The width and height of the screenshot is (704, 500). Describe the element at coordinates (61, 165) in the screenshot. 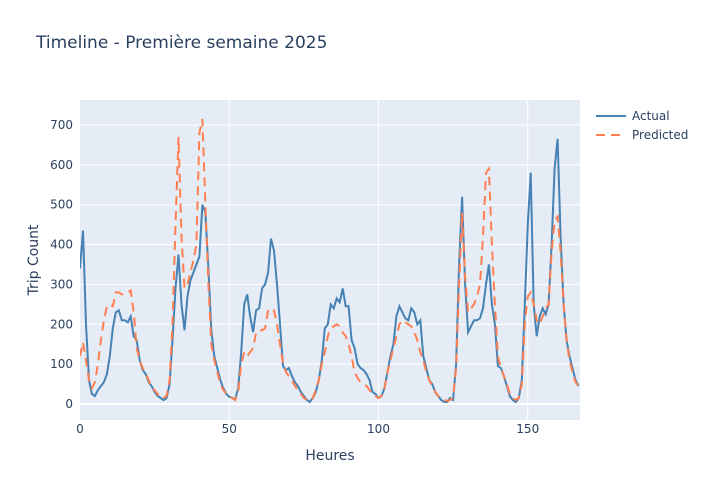

I see `svg-text: 600` at that location.